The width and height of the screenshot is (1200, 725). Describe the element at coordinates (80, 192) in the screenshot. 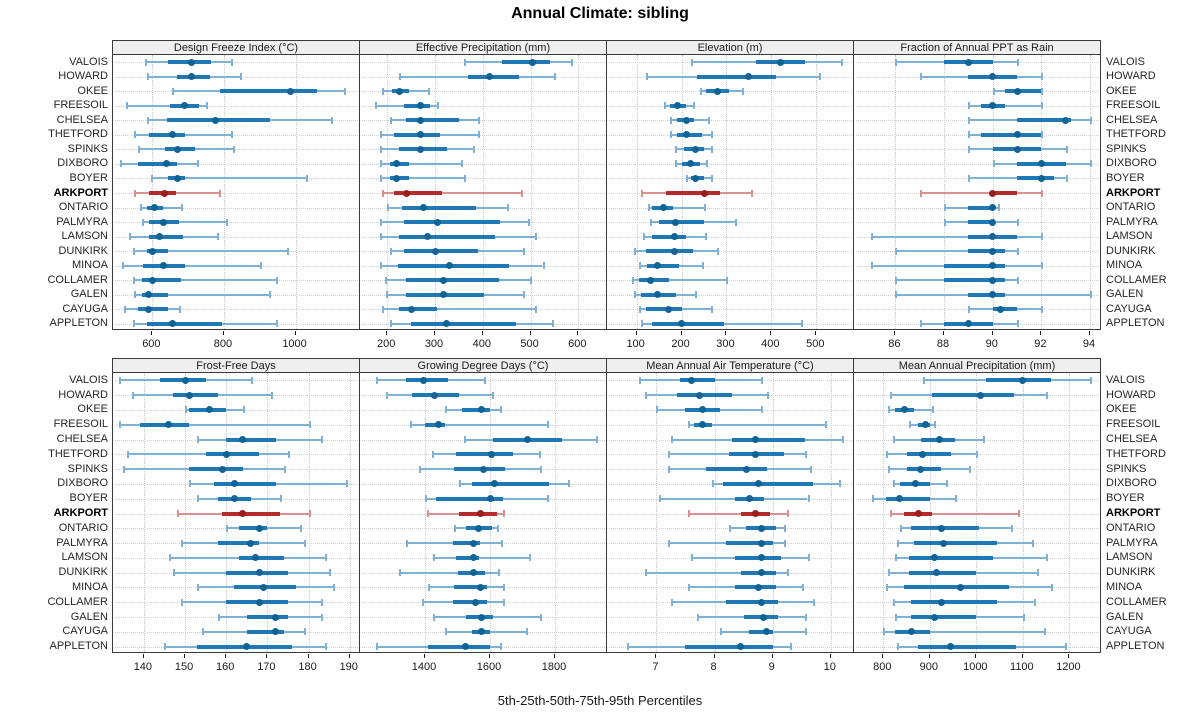

I see `site-label-left-arkport: ARKPORT` at that location.